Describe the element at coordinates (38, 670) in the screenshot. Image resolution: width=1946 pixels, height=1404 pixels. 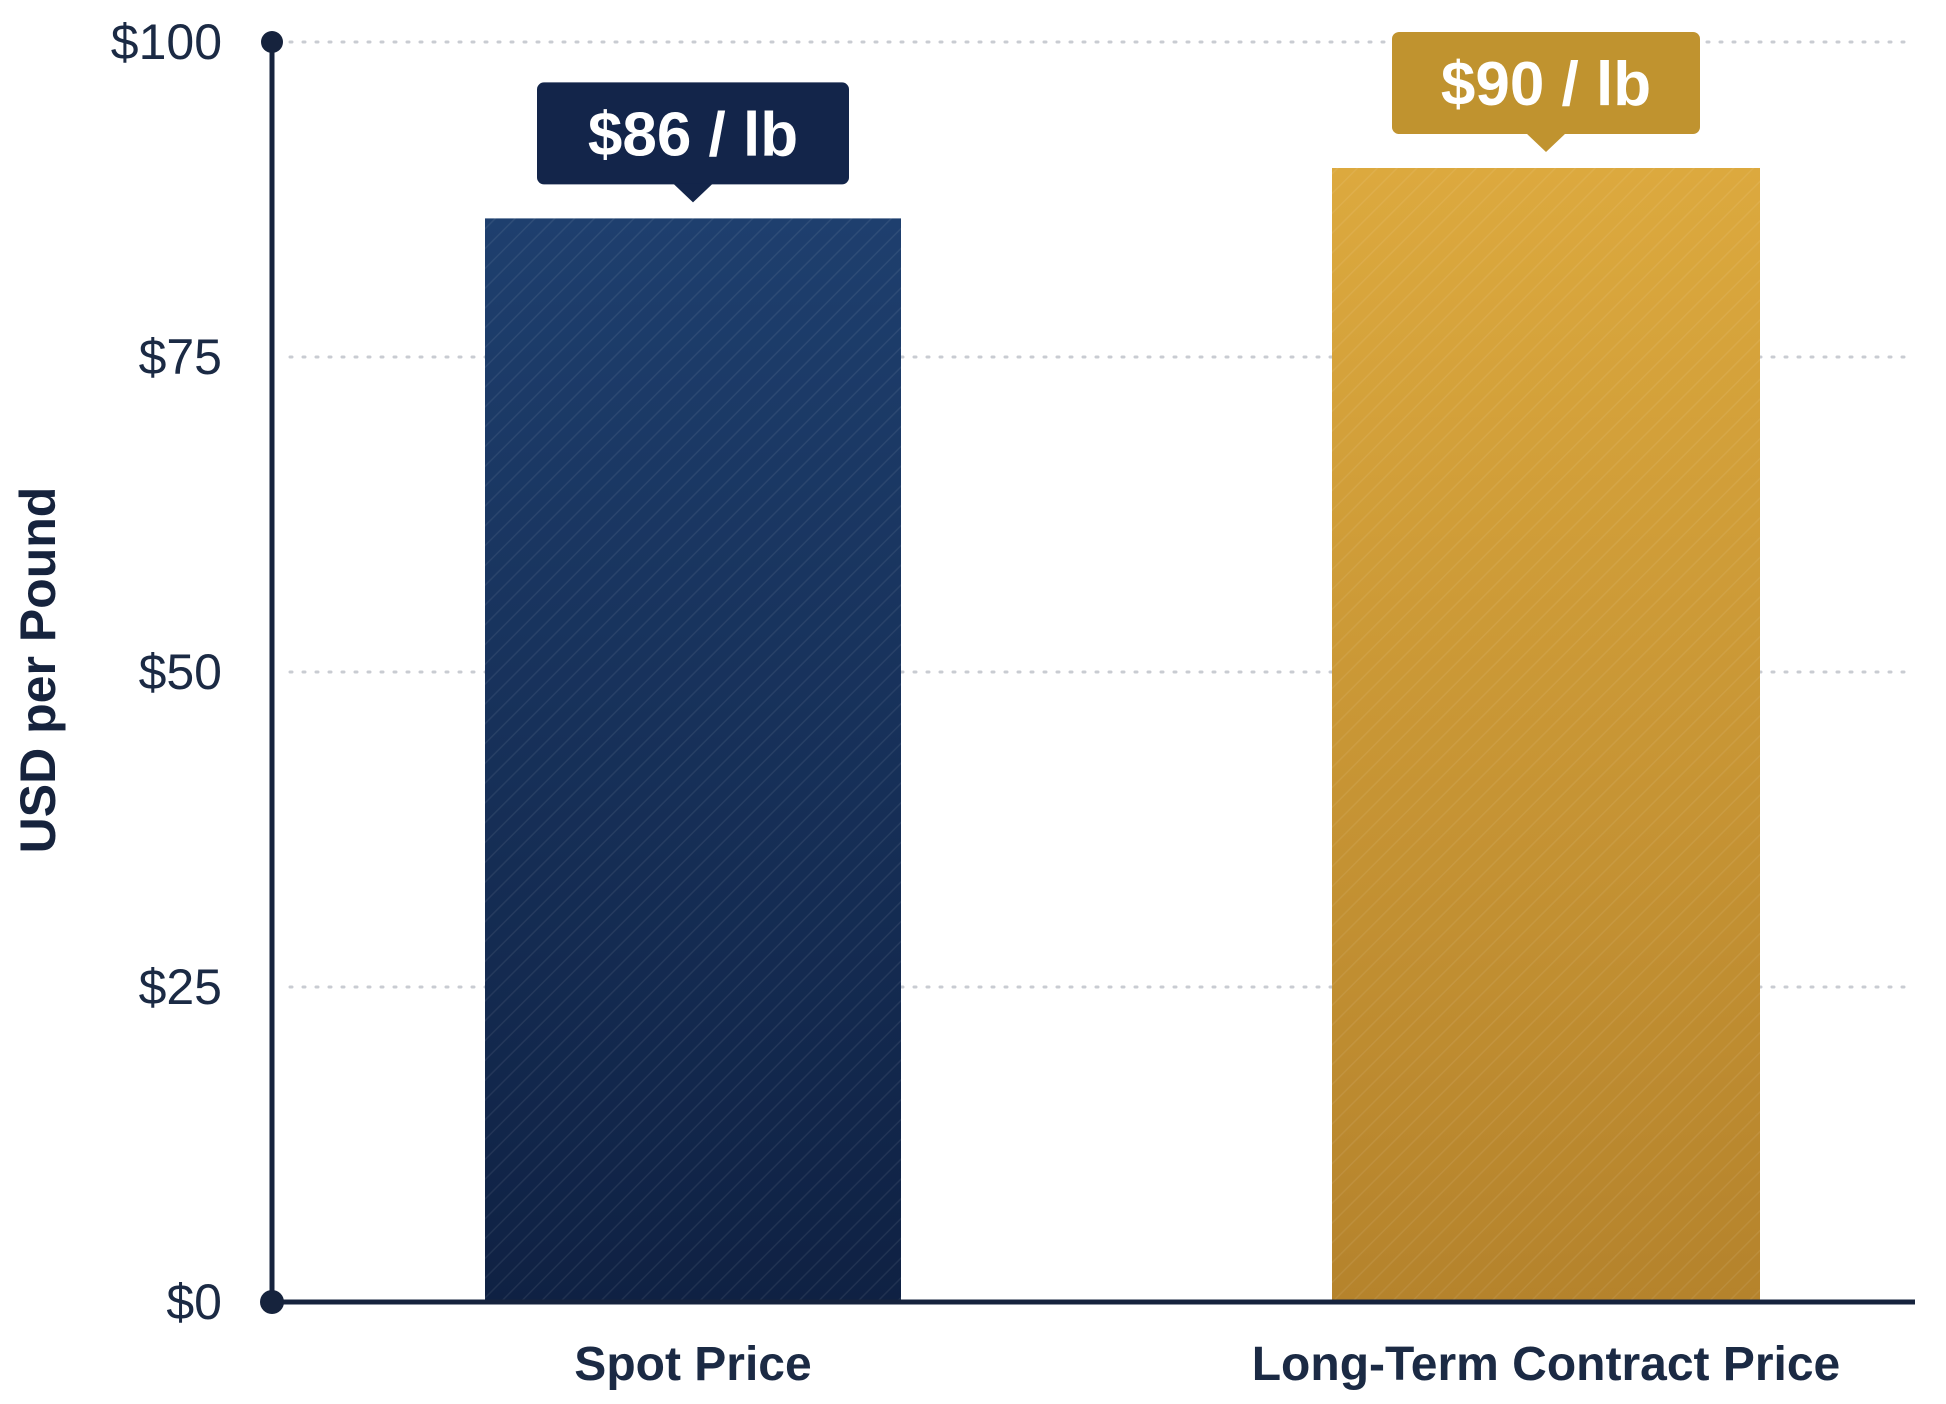
I see `y-axis-title: USD per Pound` at that location.